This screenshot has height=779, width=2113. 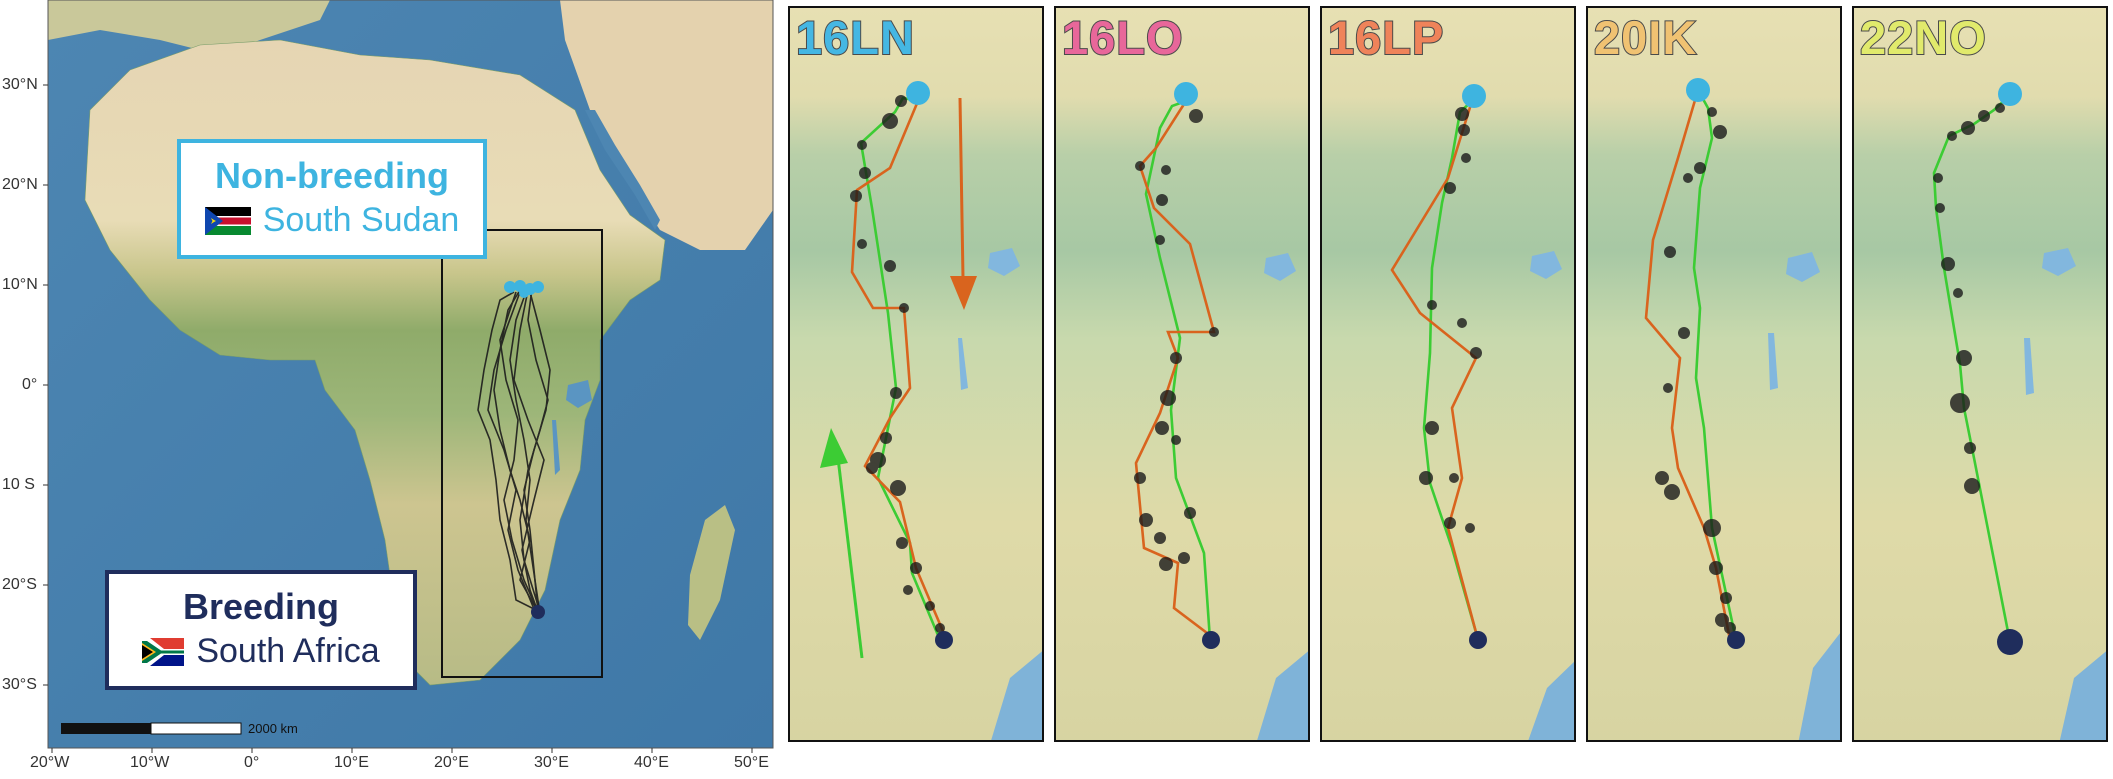 What do you see at coordinates (196, 728) in the screenshot?
I see `scale-bar-light` at bounding box center [196, 728].